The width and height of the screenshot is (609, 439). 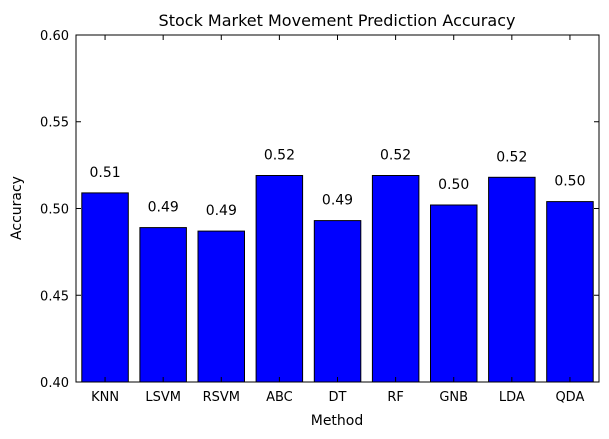 What do you see at coordinates (569, 182) in the screenshot?
I see `value-label-qda: 0.50` at bounding box center [569, 182].